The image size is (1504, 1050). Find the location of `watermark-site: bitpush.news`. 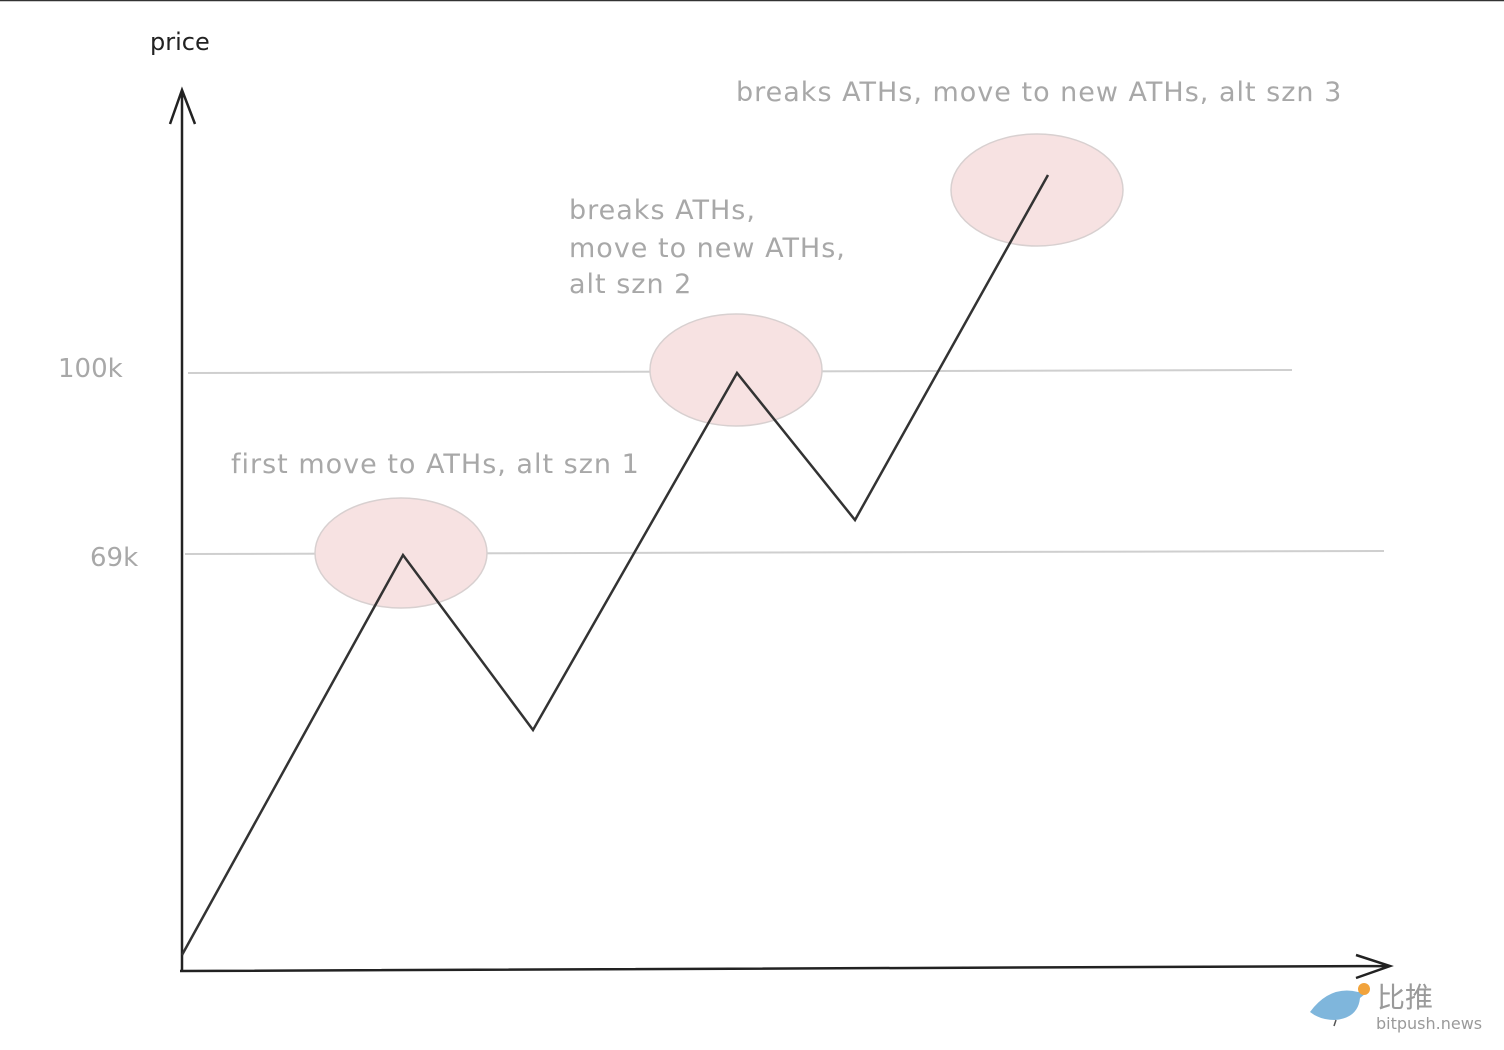

watermark-site: bitpush.news is located at coordinates (1429, 1023).